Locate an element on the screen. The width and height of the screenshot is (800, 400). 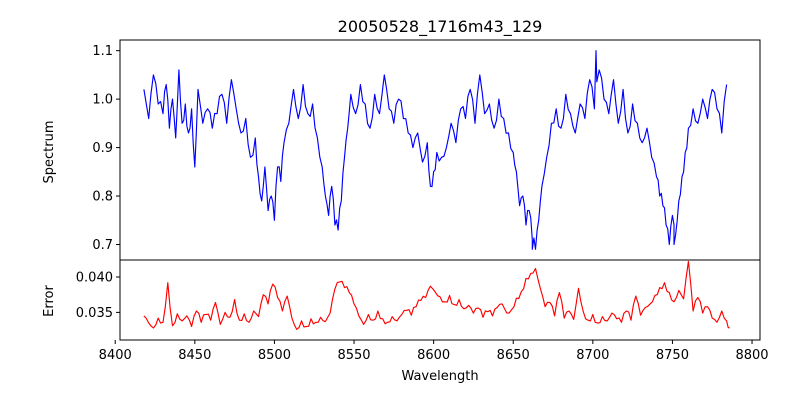
spectrum-y-axis-label: Spectrum is located at coordinates (49, 152).